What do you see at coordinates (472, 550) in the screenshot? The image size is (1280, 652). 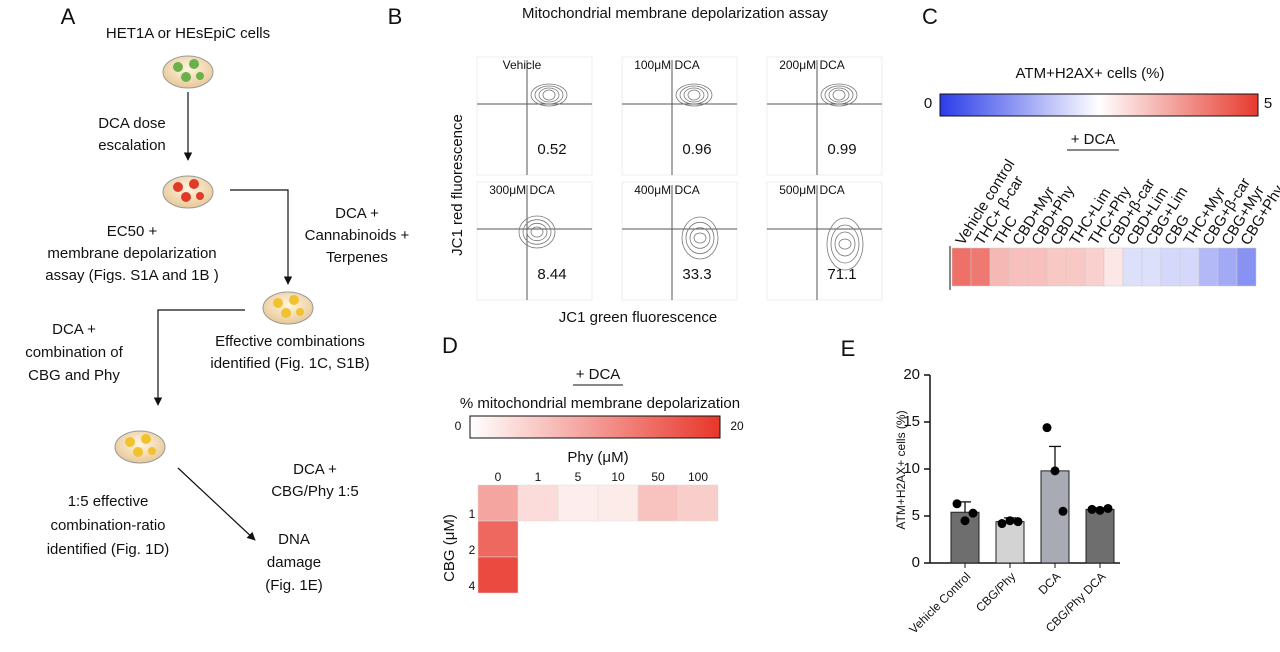 I see `row-label: 2` at bounding box center [472, 550].